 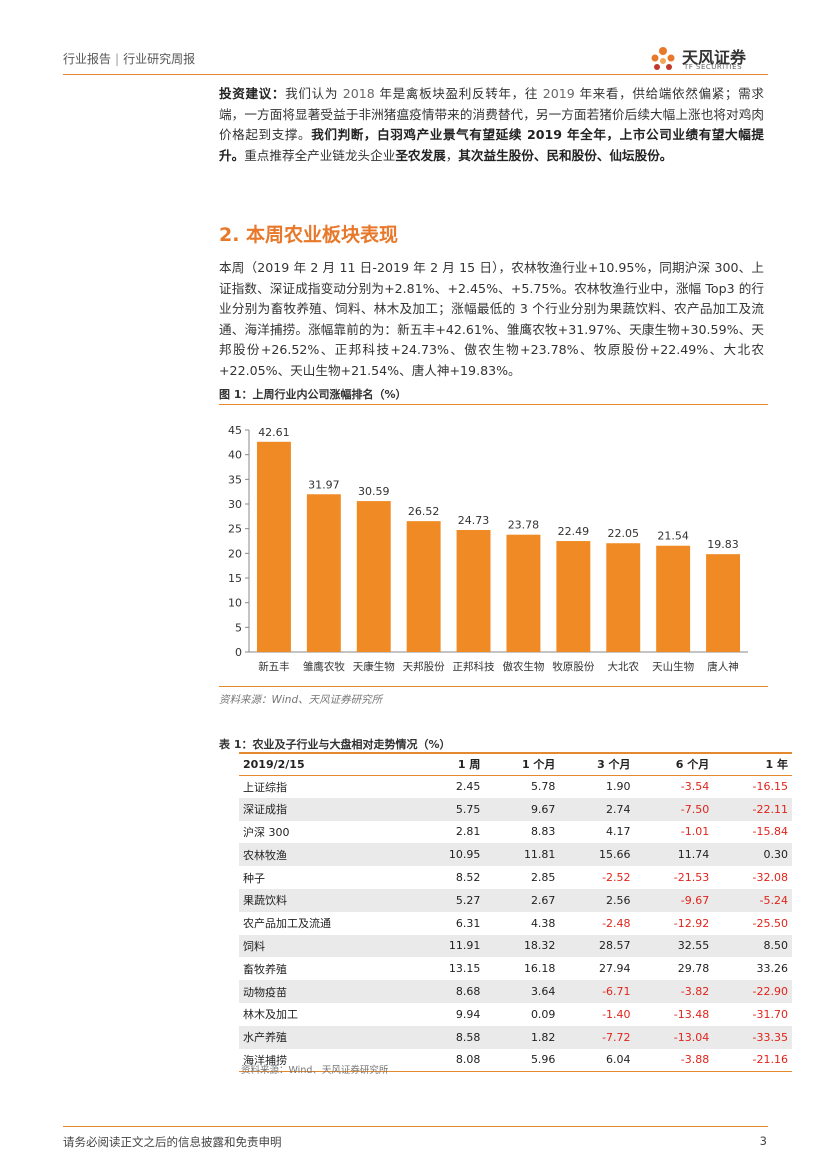 What do you see at coordinates (315, 1070) in the screenshot?
I see `table-source: 资料来源：Wind、天风证券研究所` at bounding box center [315, 1070].